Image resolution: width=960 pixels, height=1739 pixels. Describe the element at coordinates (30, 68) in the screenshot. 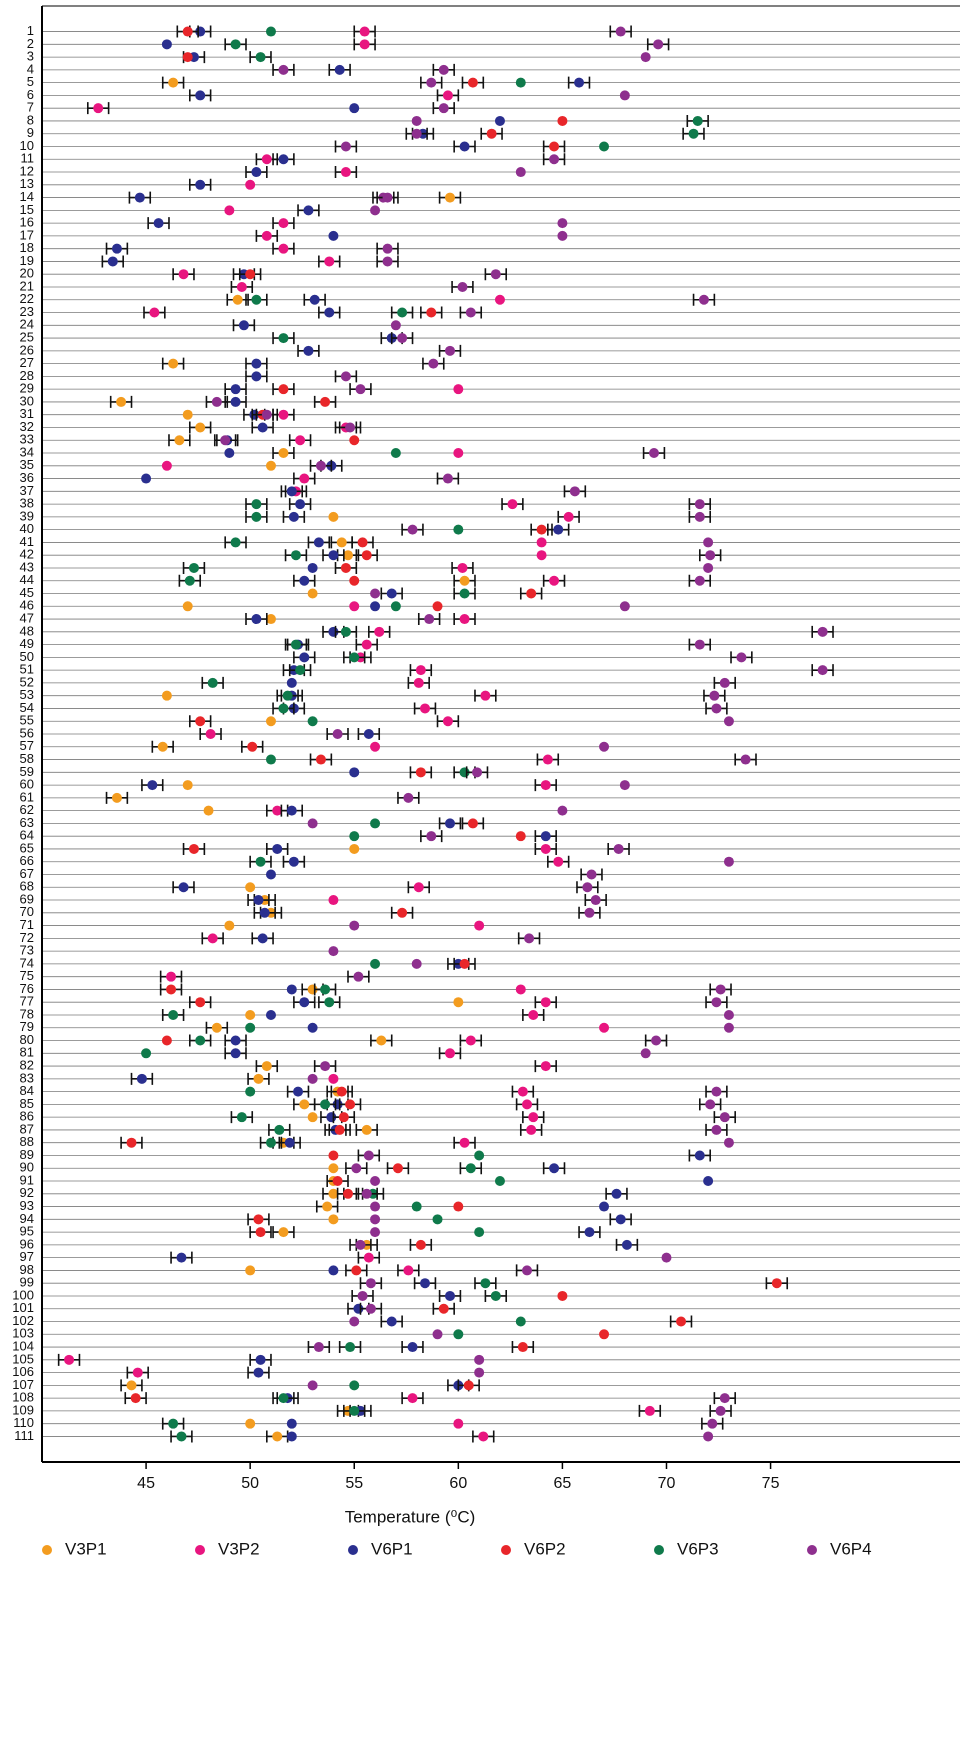

I see `y-tick-label: 4` at that location.